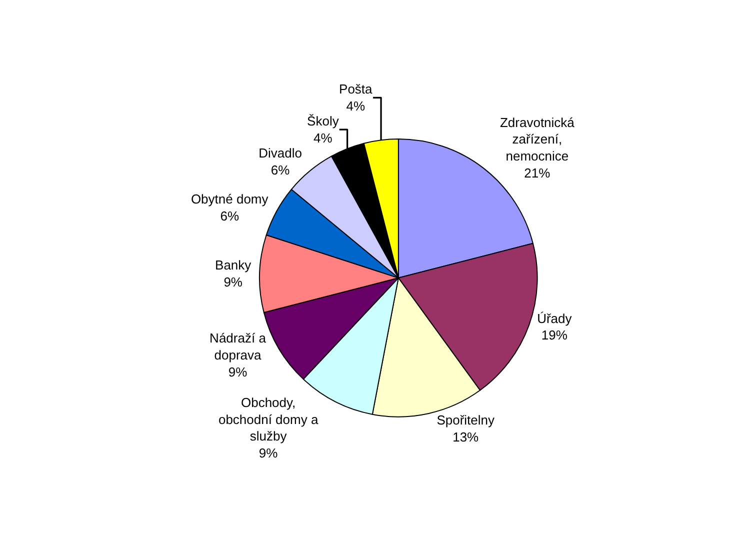 The image size is (750, 536). I want to click on data-label: 13%, so click(466, 437).